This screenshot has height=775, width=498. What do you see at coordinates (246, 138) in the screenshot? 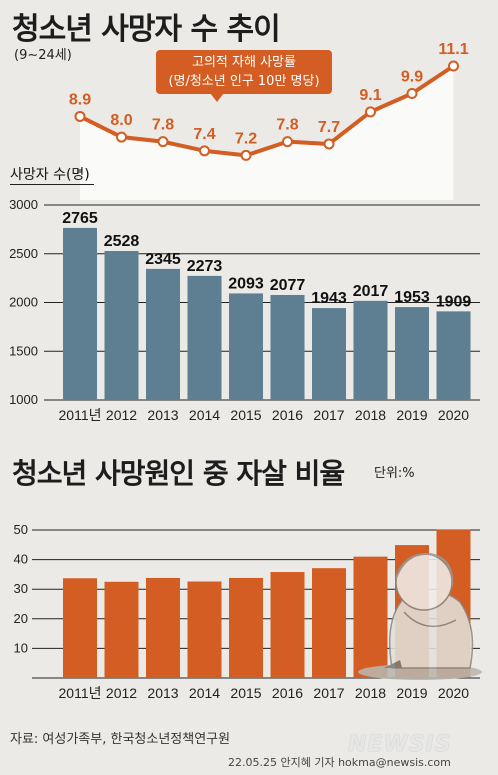
I see `line-value-label: 7.2` at bounding box center [246, 138].